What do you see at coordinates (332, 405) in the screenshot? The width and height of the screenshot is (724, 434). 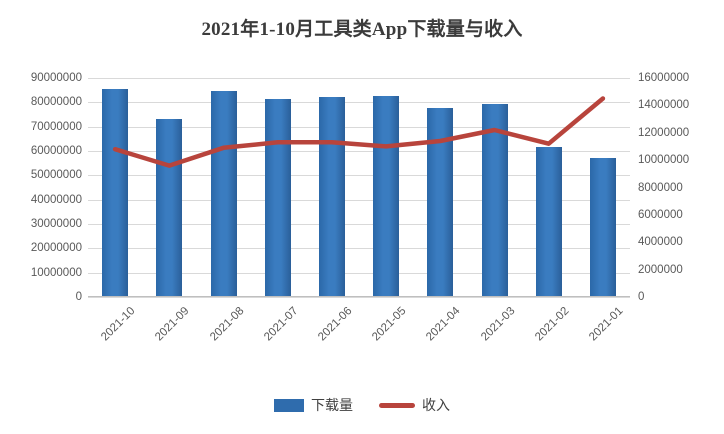 I see `legend-label-downloads: 下载量` at bounding box center [332, 405].